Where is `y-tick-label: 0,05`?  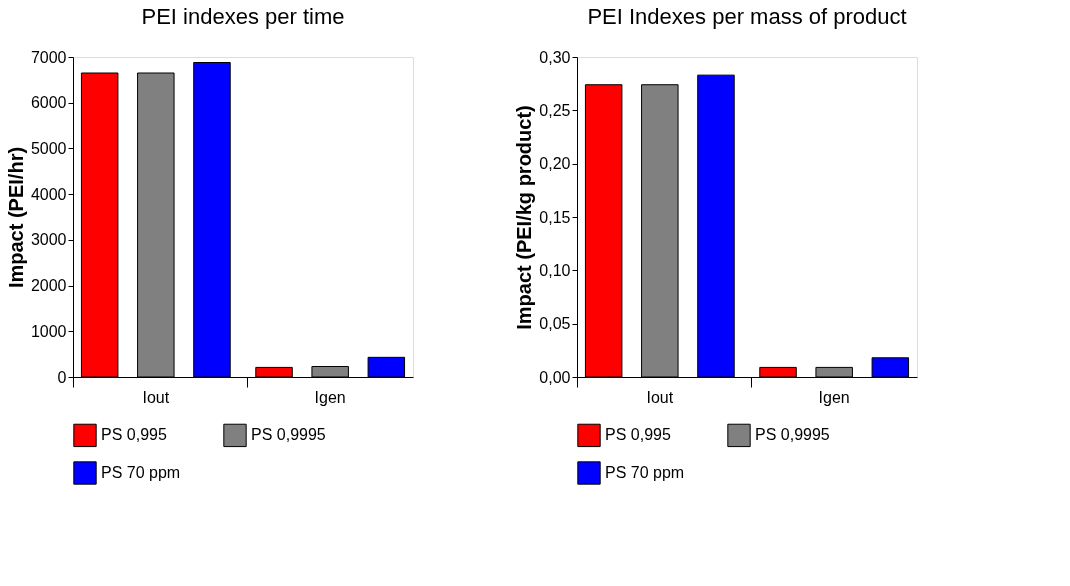
y-tick-label: 0,05 is located at coordinates (555, 324).